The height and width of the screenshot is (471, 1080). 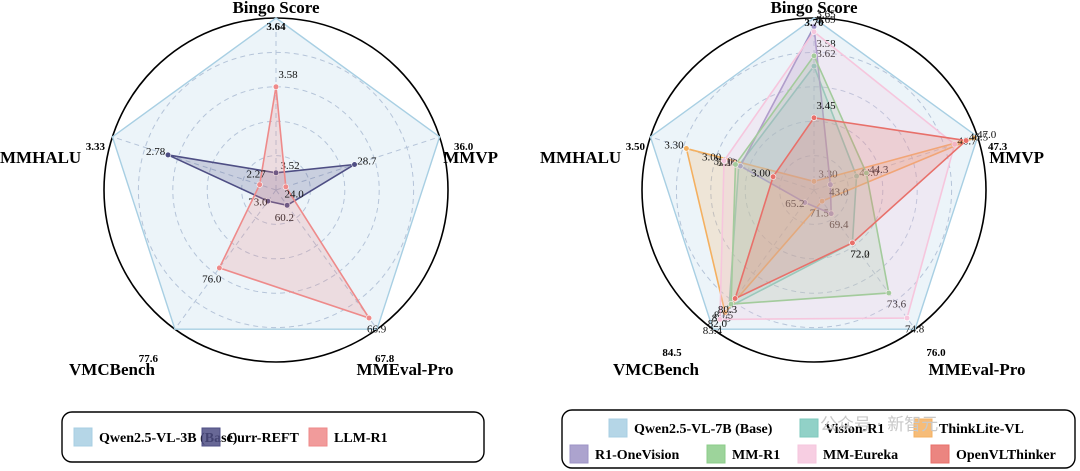 I want to click on data-label: 83.4, so click(x=713, y=331).